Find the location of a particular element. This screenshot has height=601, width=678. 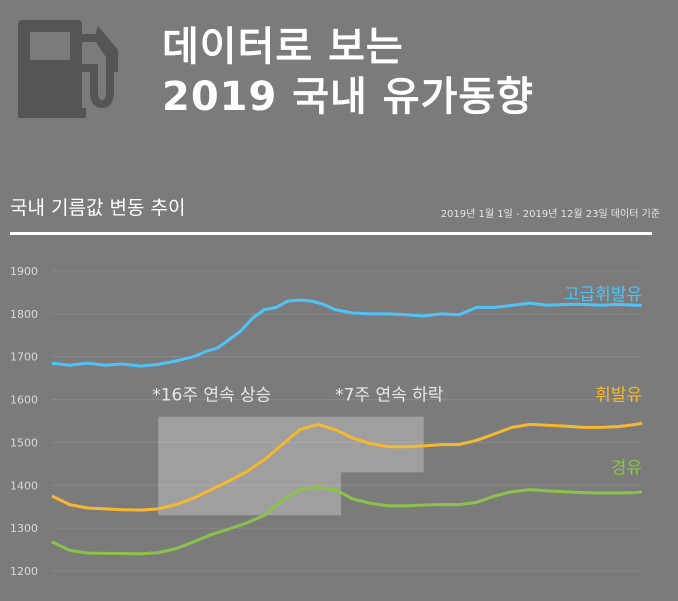

title-line-1: 데이터로 보는 is located at coordinates (283, 47).